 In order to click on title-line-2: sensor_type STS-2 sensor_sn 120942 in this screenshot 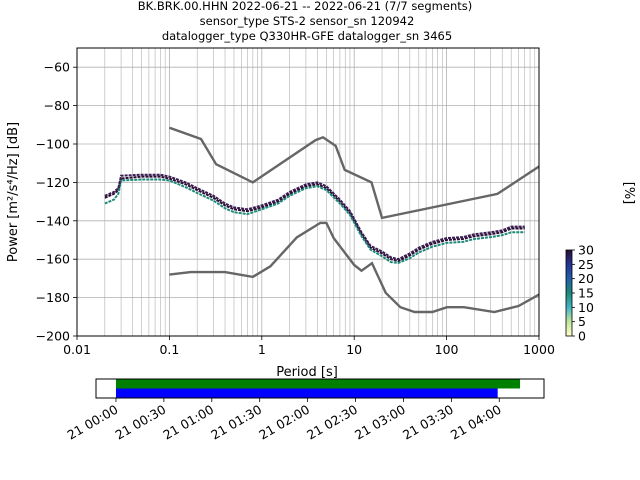, I will do `click(307, 21)`.